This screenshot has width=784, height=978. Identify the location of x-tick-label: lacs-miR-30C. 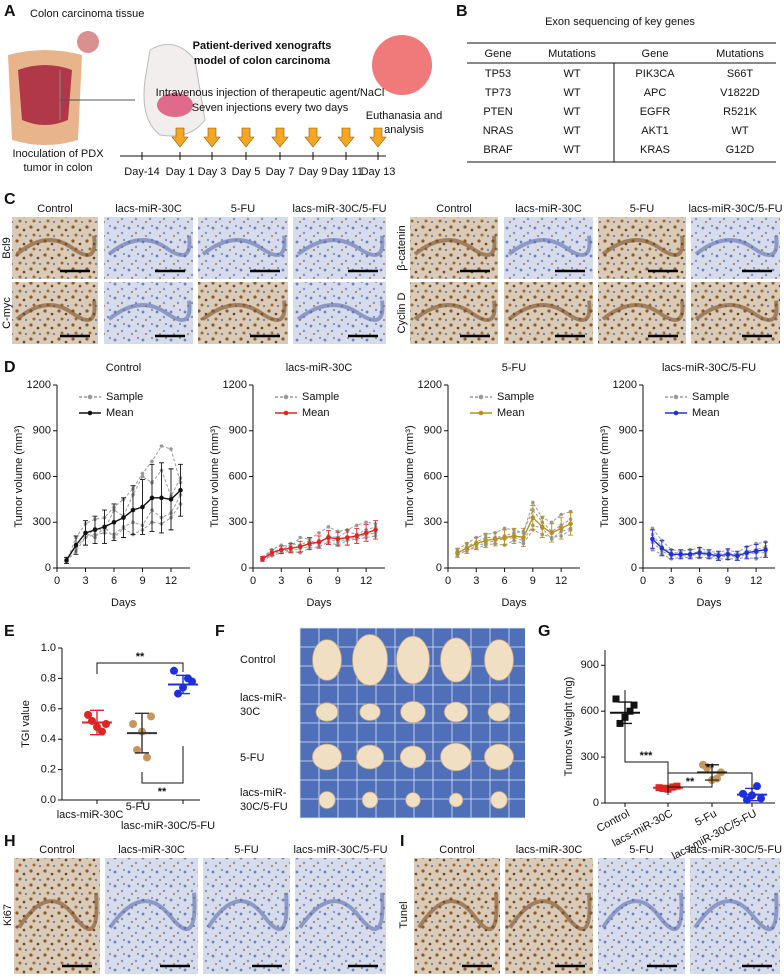
(90, 815).